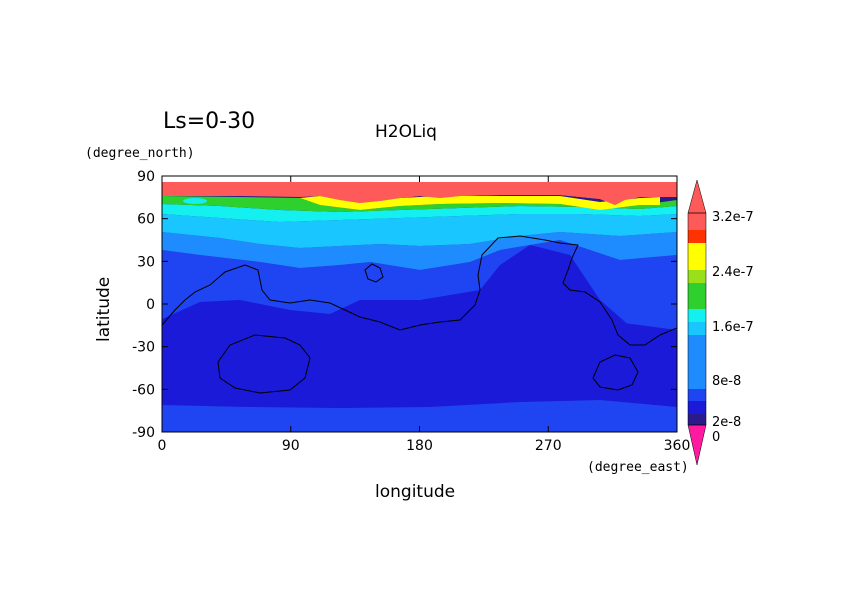 Image resolution: width=842 pixels, height=595 pixels. Describe the element at coordinates (162, 446) in the screenshot. I see `x-tick-label: 0` at that location.